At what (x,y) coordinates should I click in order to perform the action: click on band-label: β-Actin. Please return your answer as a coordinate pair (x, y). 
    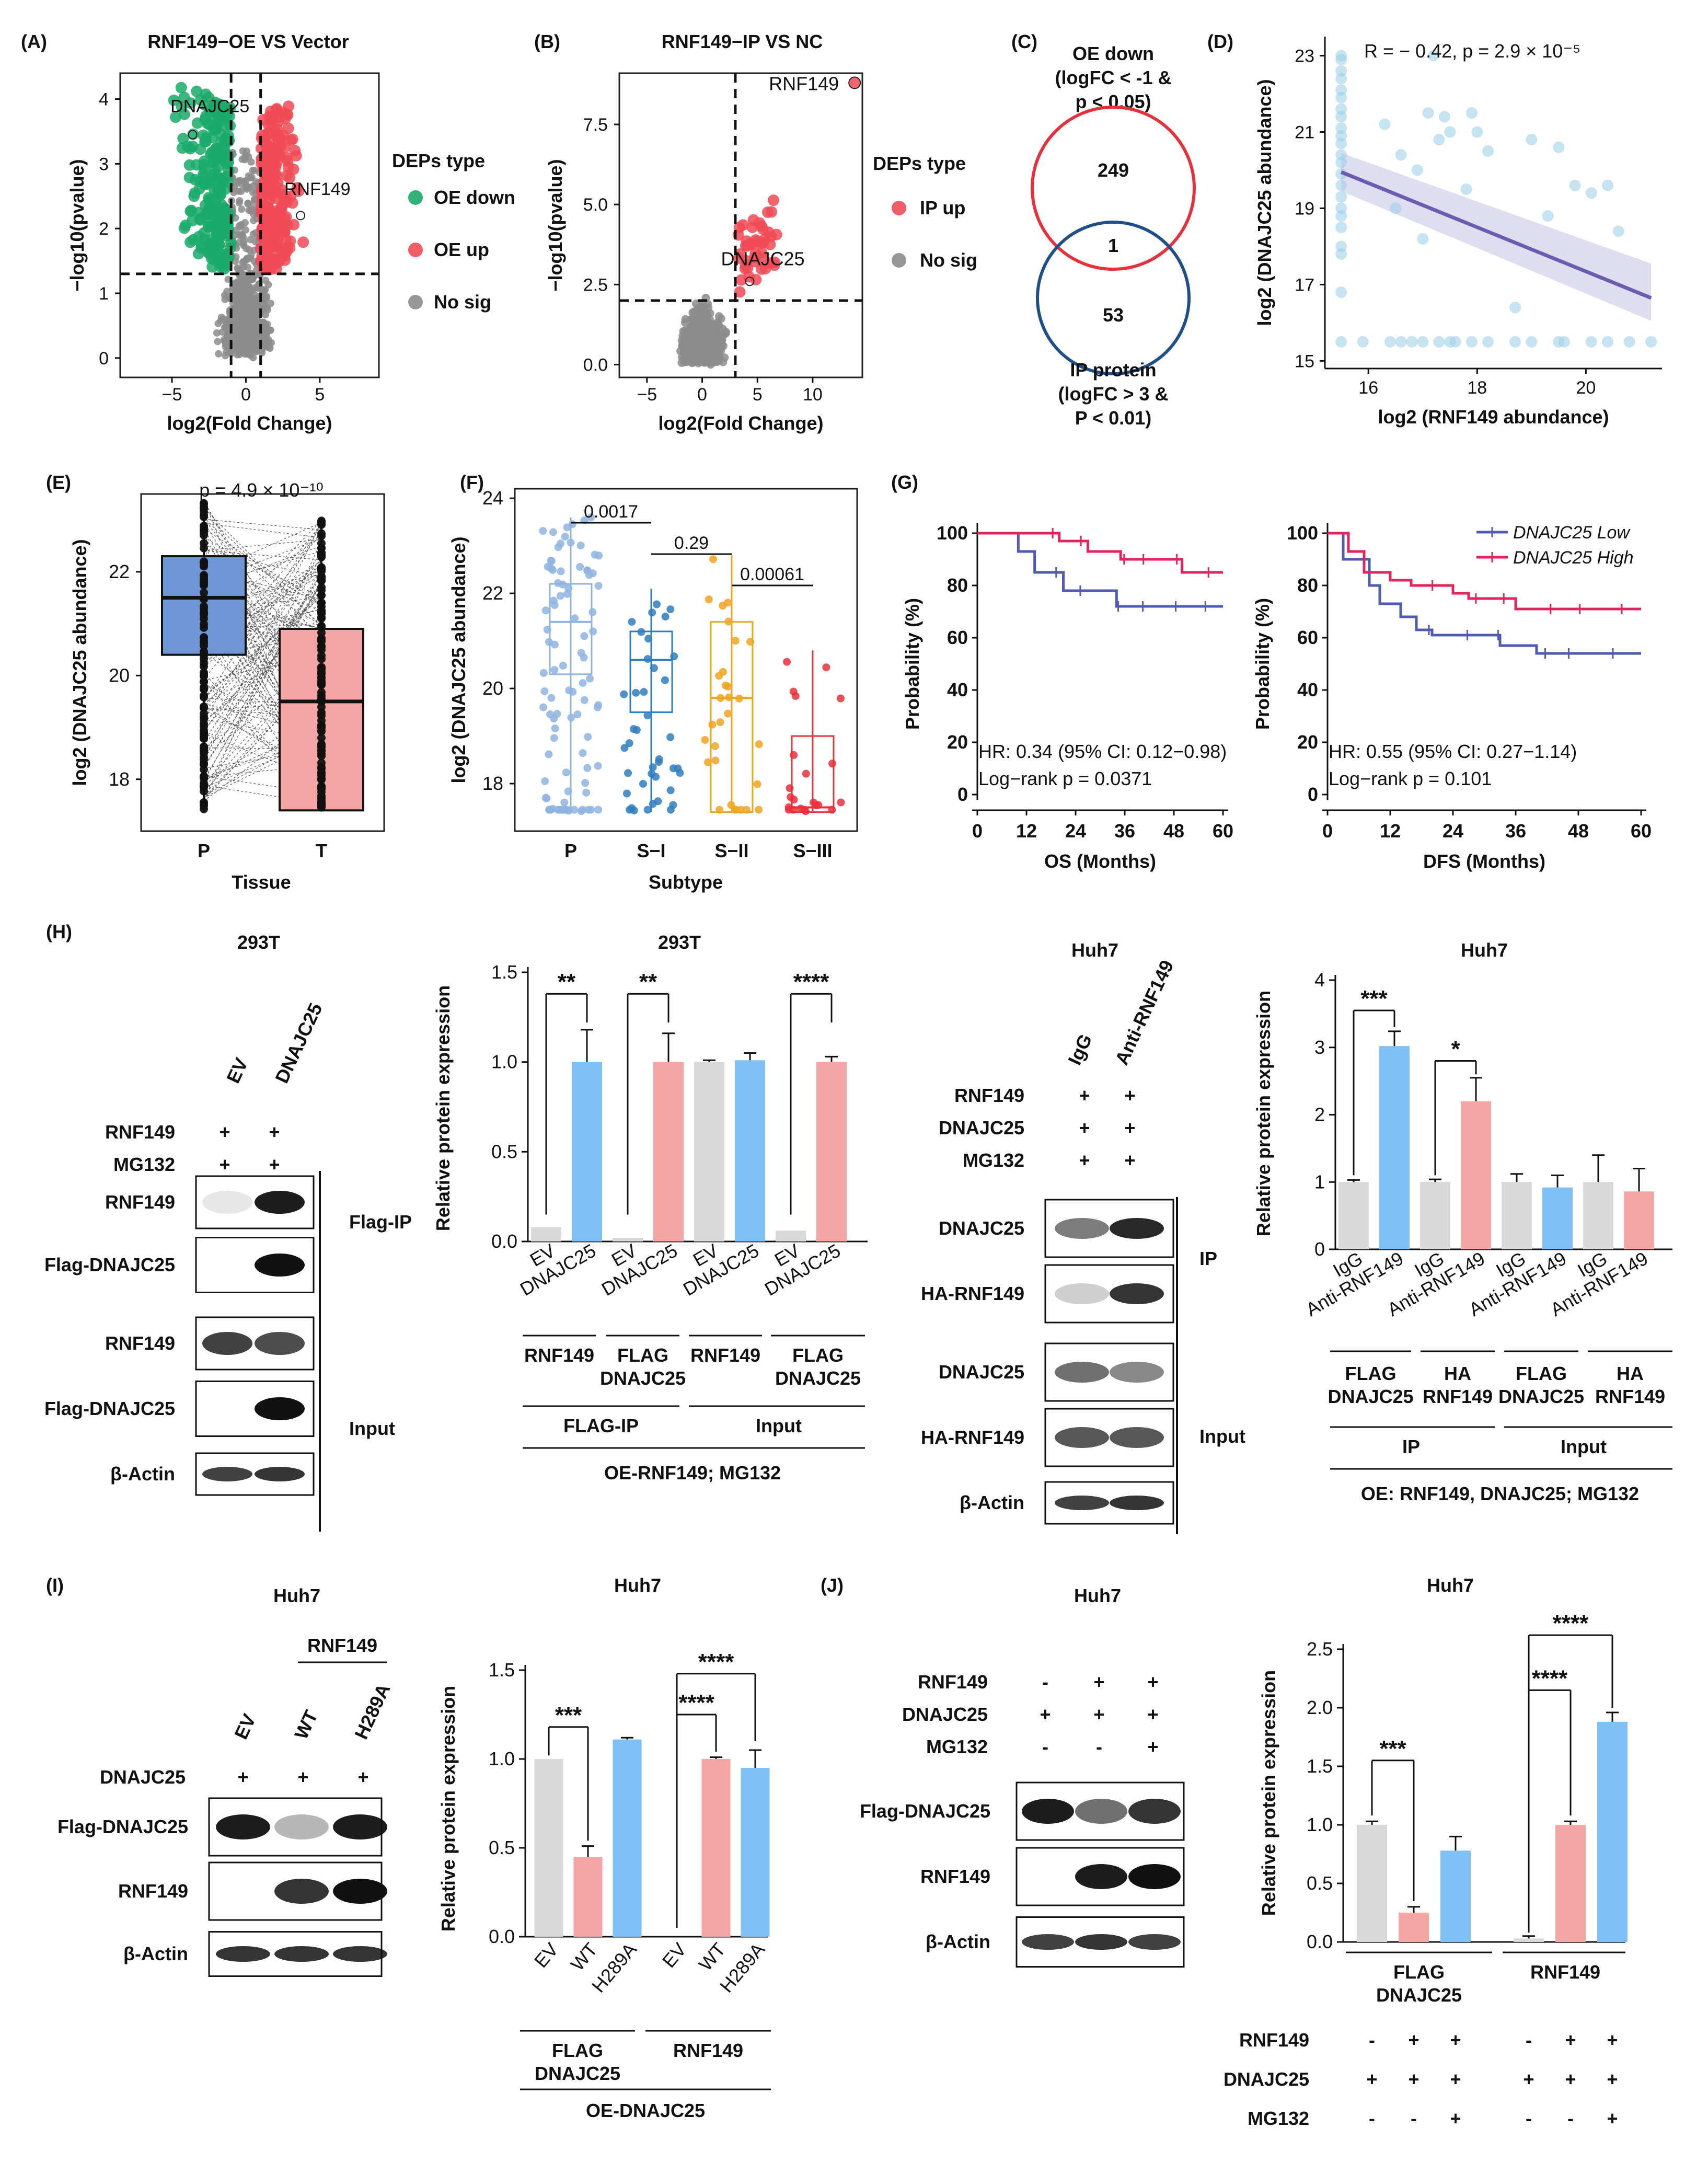
    Looking at the image, I should click on (155, 1953).